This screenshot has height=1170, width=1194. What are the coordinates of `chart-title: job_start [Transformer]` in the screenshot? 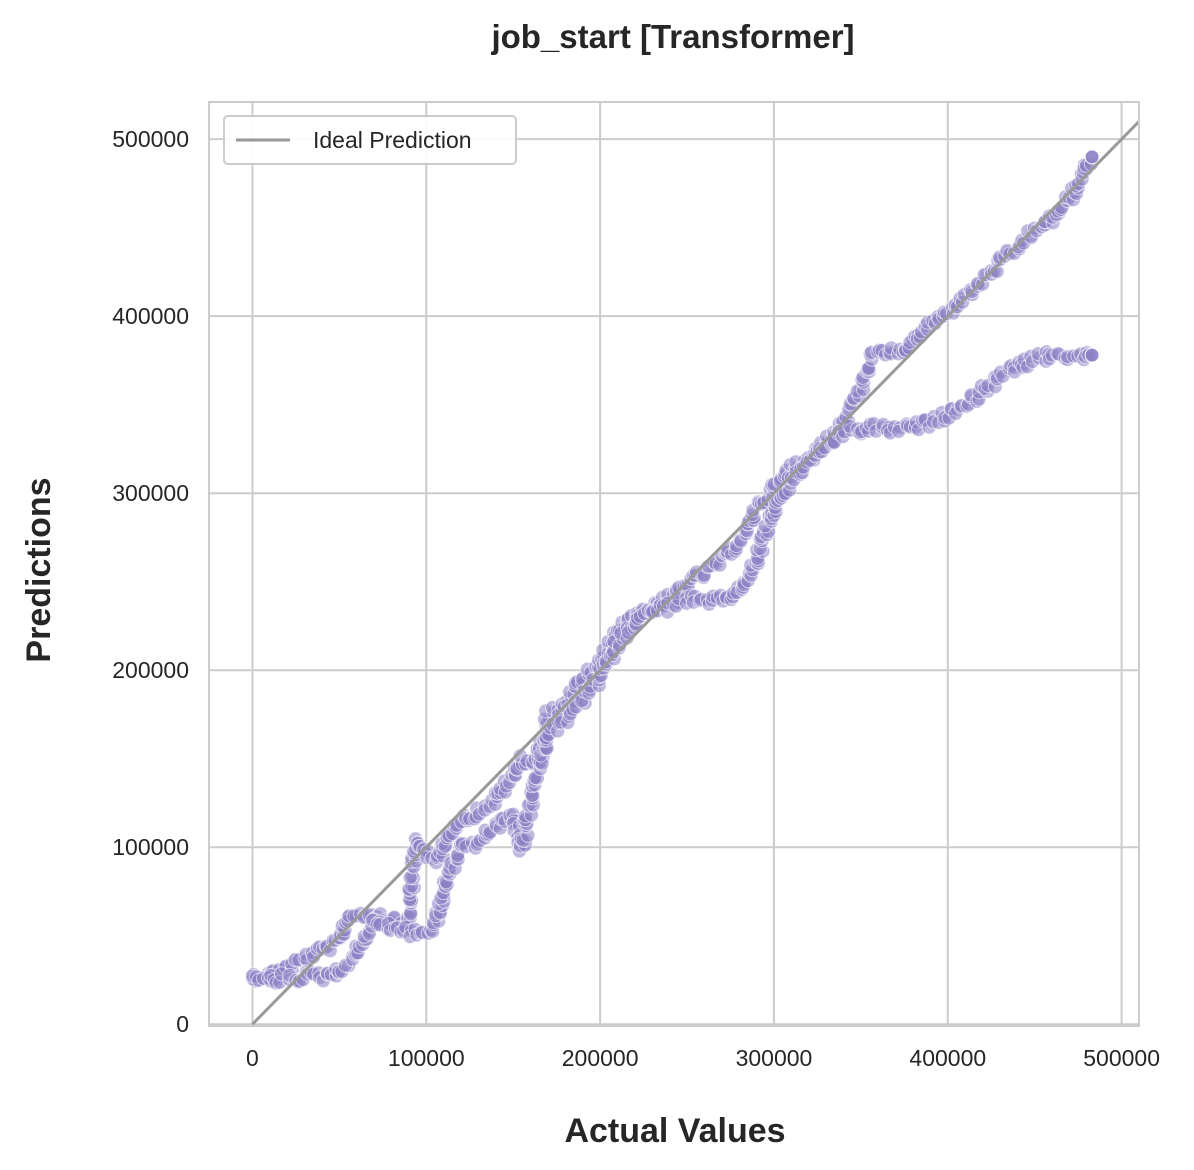 It's located at (672, 36).